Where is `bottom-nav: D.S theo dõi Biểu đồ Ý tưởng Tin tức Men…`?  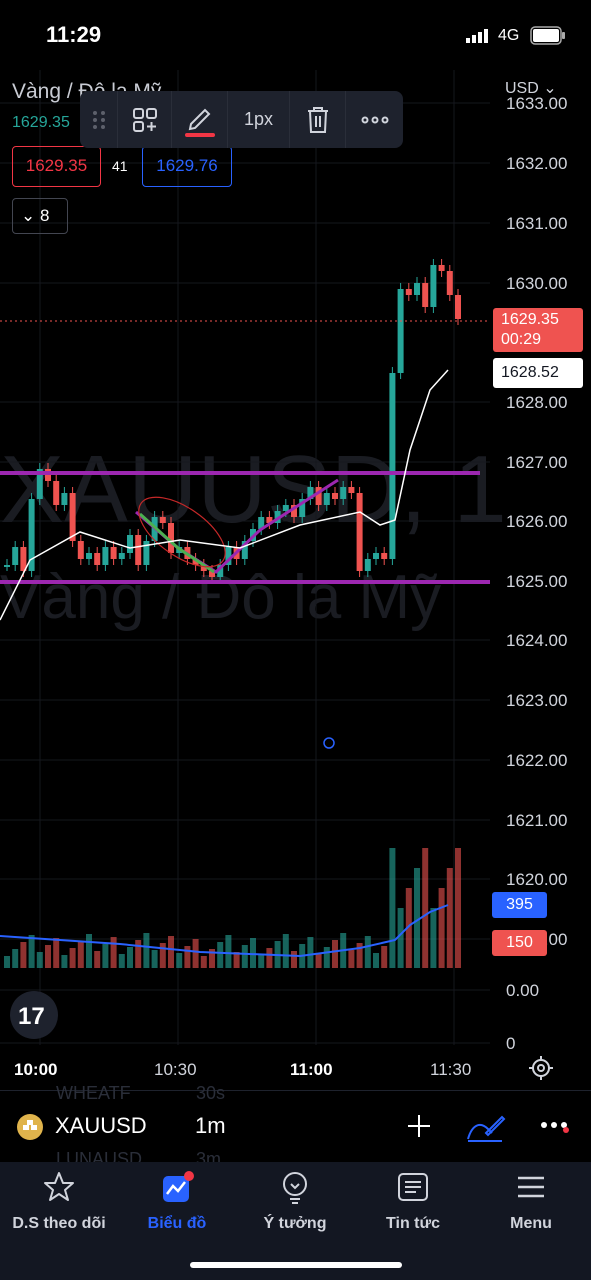 bottom-nav: D.S theo dõi Biểu đồ Ý tưởng Tin tức Men… is located at coordinates (295, 1221).